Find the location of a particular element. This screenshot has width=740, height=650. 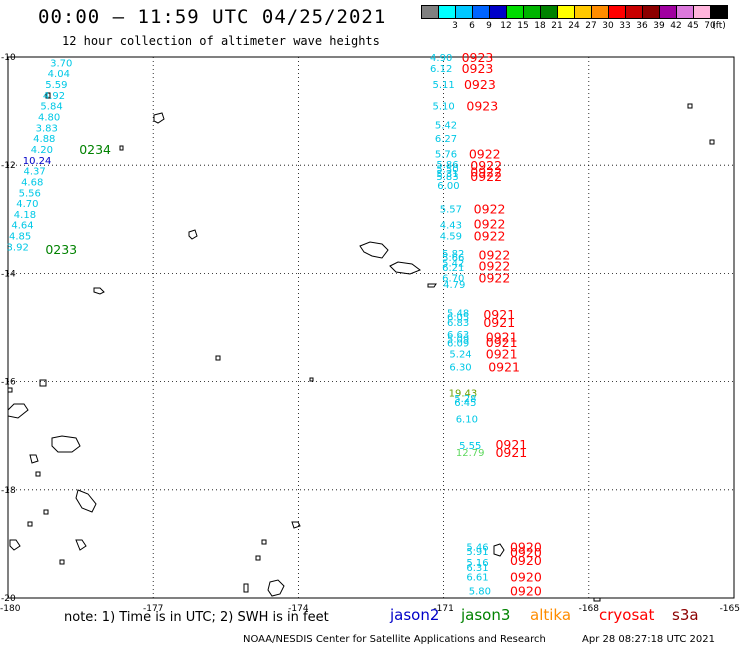

wave-height-value: 5.16 is located at coordinates (477, 563).